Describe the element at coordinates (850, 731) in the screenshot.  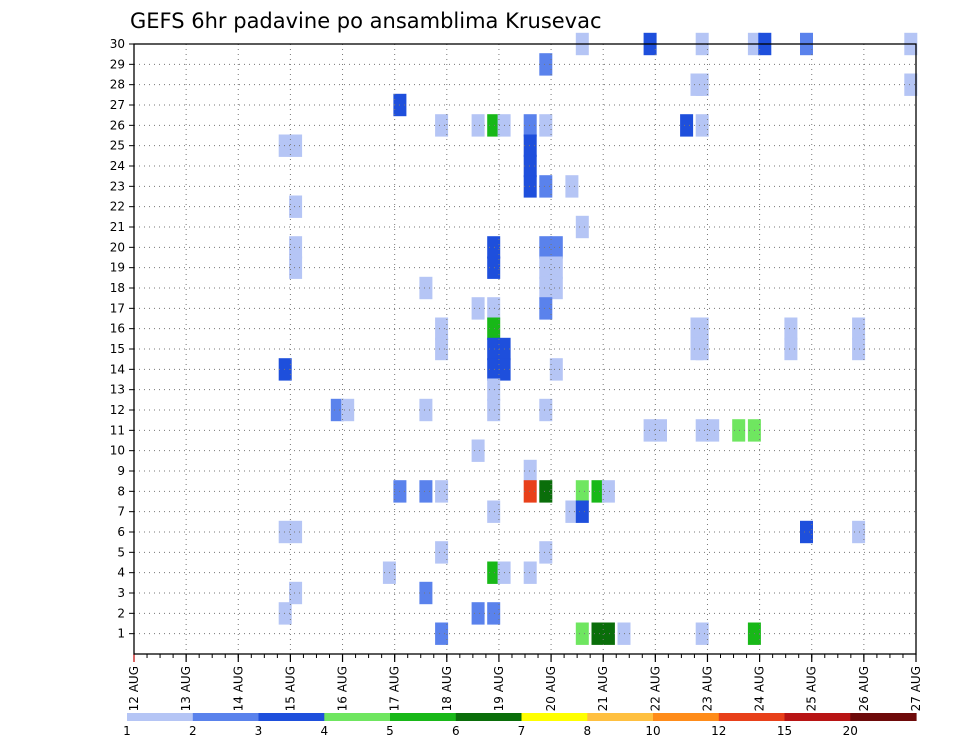
I see `colorbar-label: 20` at that location.